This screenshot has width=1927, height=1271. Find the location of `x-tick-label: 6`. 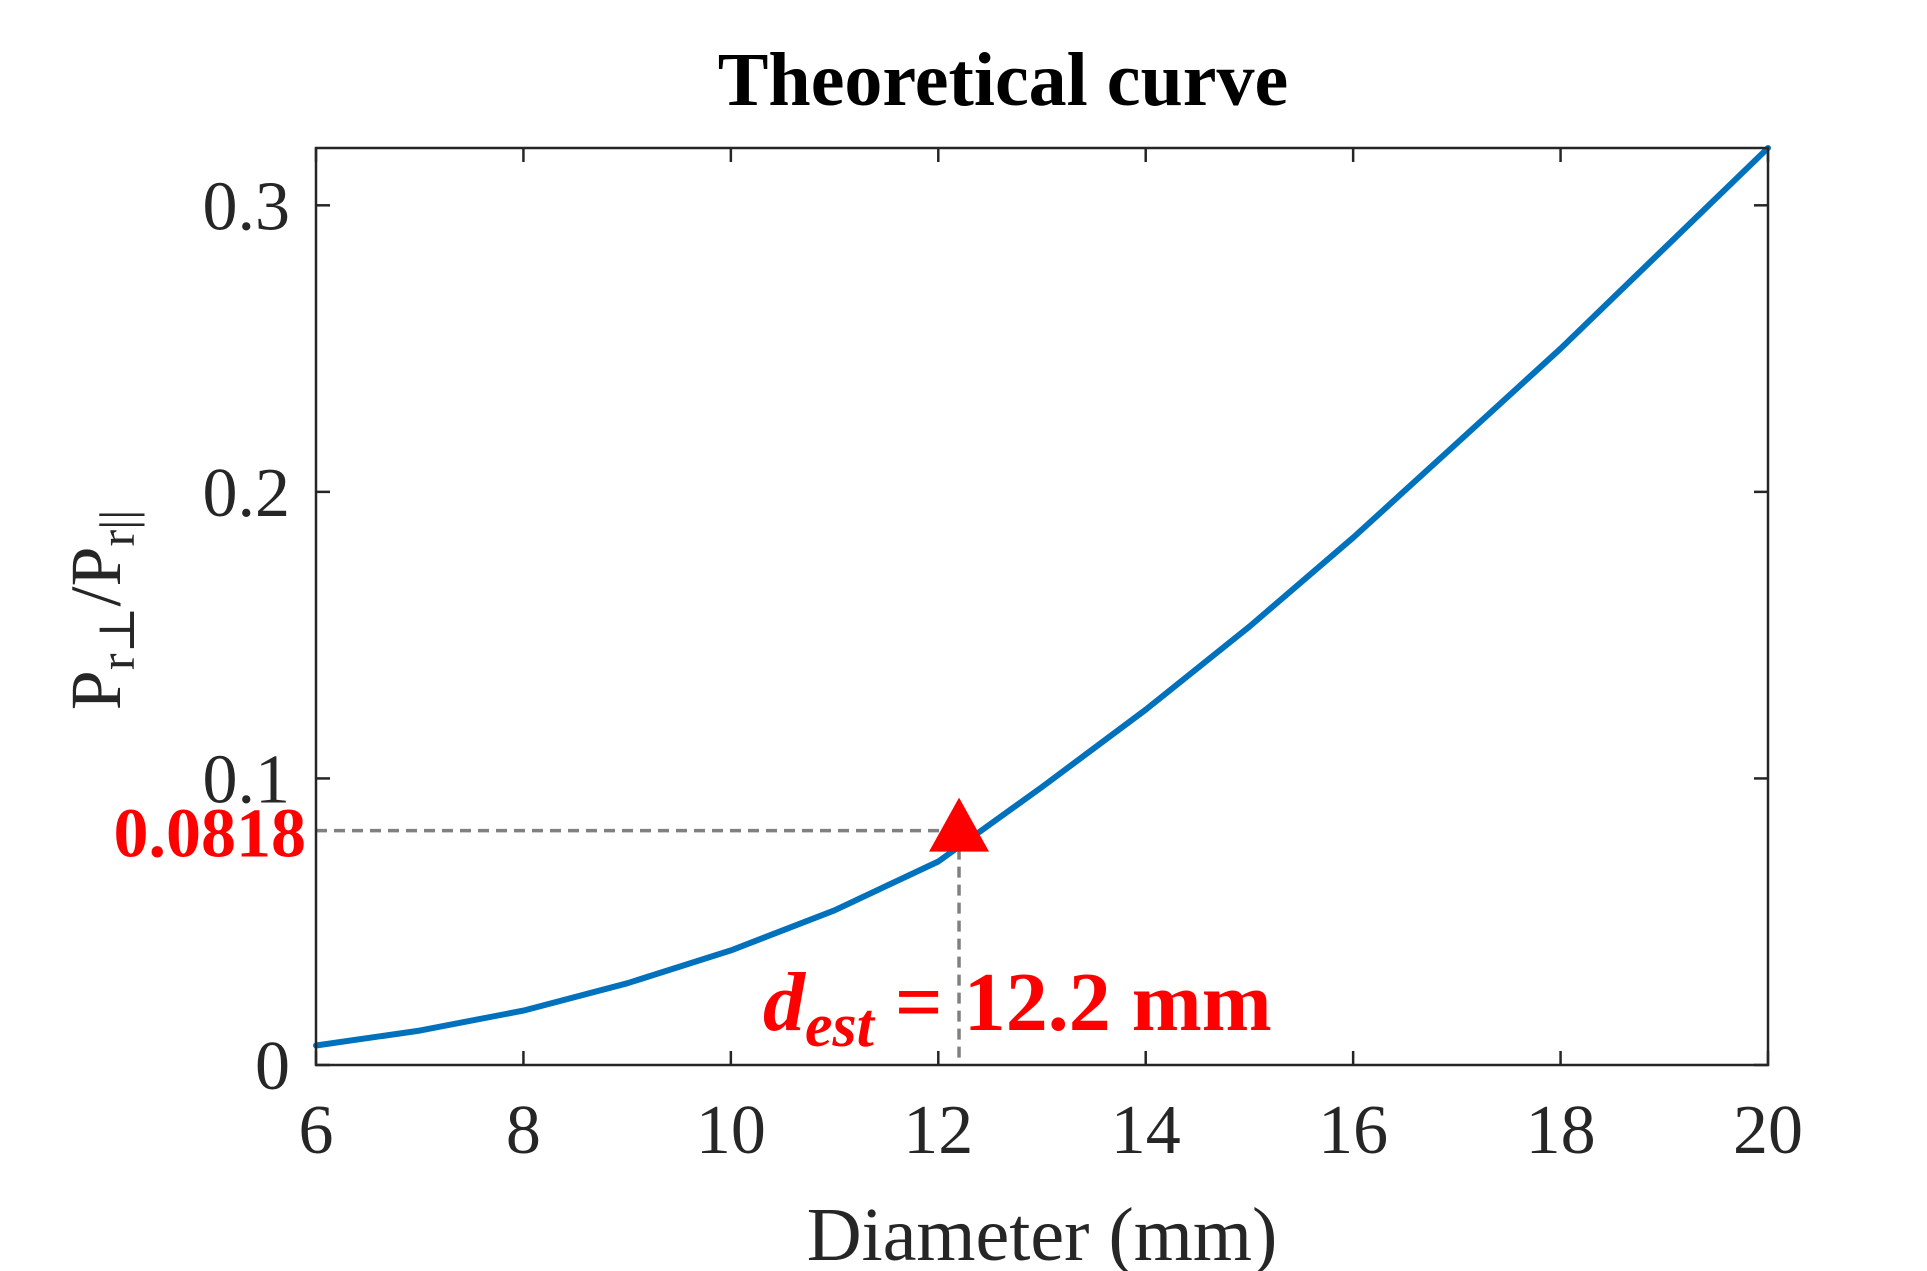

x-tick-label: 6 is located at coordinates (316, 1130).